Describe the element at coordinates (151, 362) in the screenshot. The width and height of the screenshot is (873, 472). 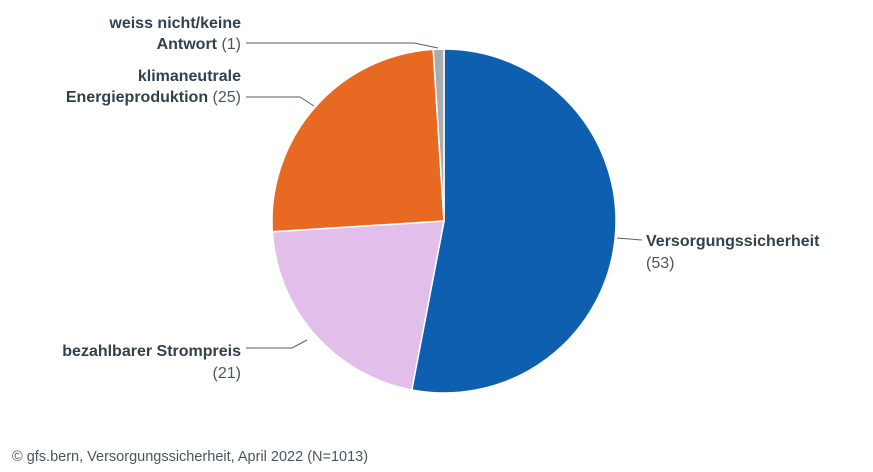
I see `slice-label-2: bezahlbarer Strompreis (21)` at that location.